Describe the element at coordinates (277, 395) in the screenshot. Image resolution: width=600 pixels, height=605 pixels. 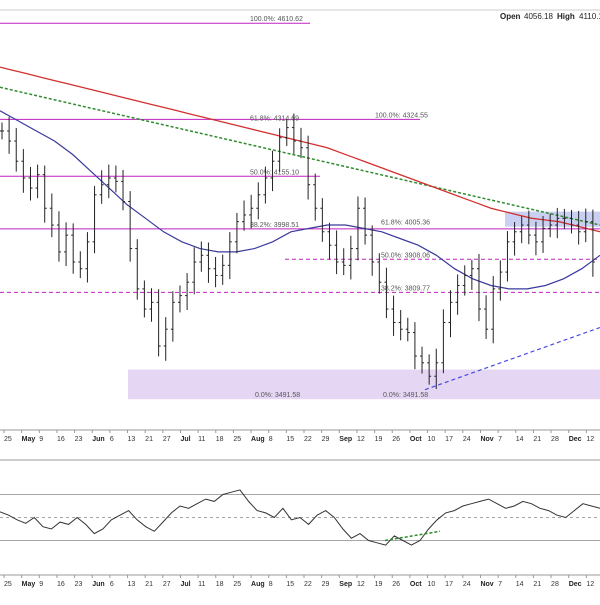
I see `price-level-label: 0.0%: 3491.58` at that location.